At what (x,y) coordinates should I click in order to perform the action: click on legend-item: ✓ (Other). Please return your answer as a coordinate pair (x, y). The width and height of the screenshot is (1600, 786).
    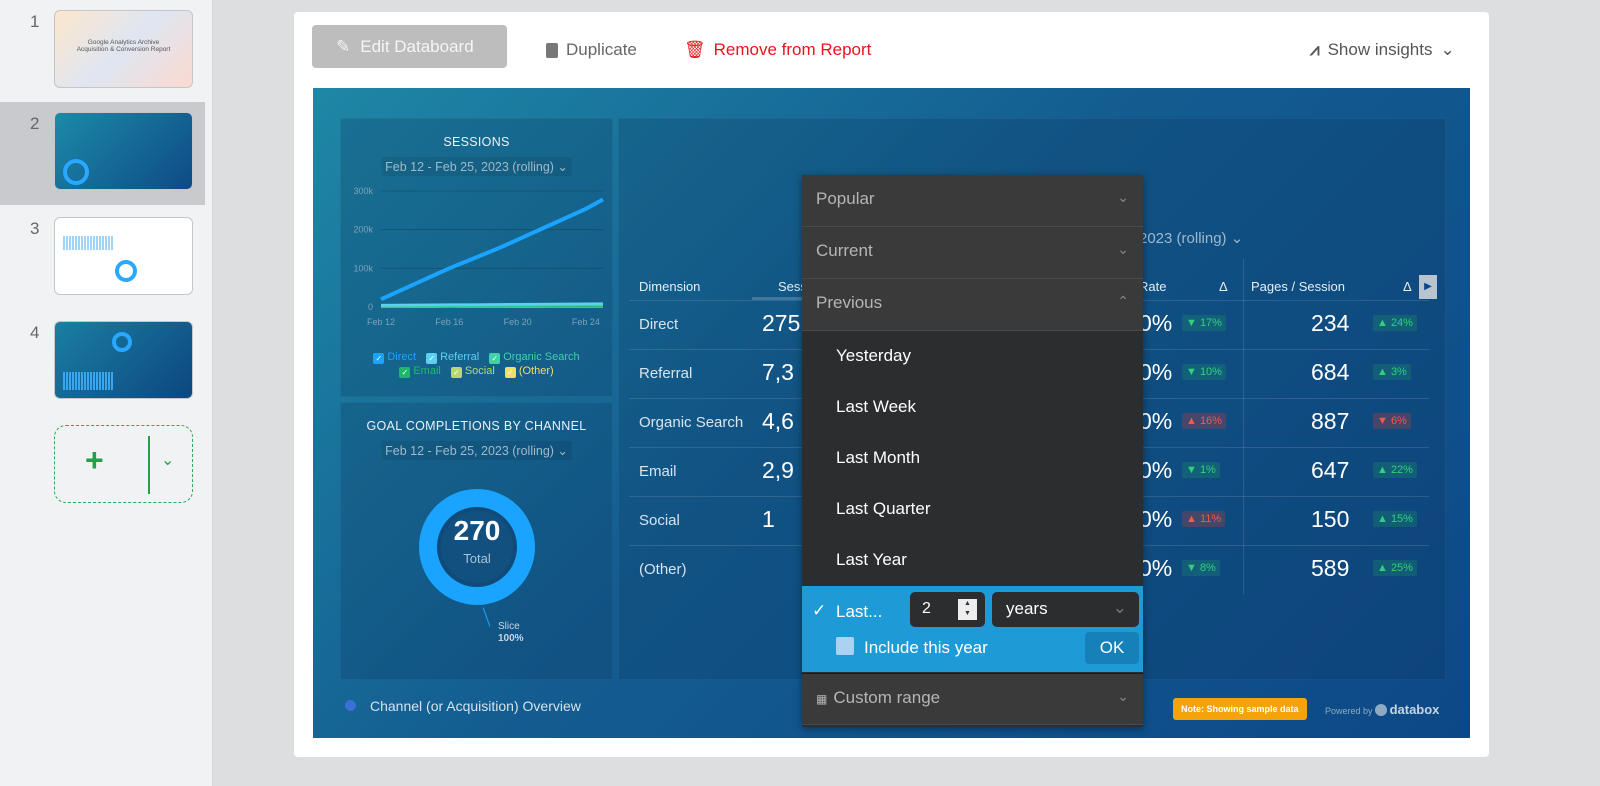
    Looking at the image, I should click on (529, 371).